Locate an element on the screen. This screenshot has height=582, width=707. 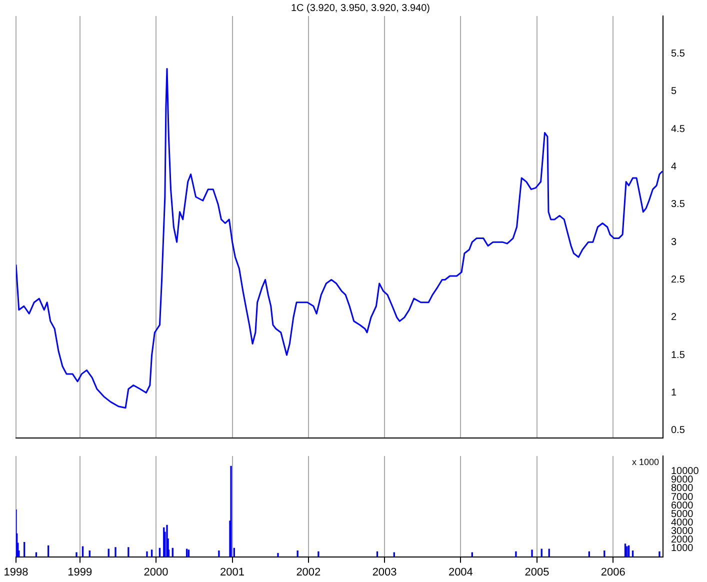
y-tick-label: 2.5 is located at coordinates (678, 280).